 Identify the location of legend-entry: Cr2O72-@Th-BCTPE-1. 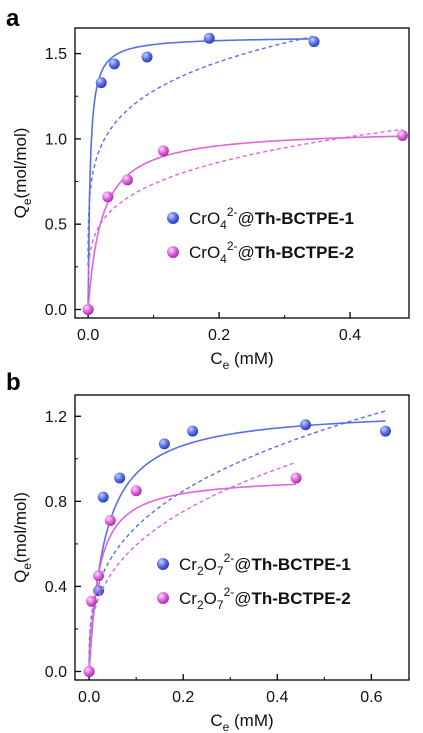
(265, 564).